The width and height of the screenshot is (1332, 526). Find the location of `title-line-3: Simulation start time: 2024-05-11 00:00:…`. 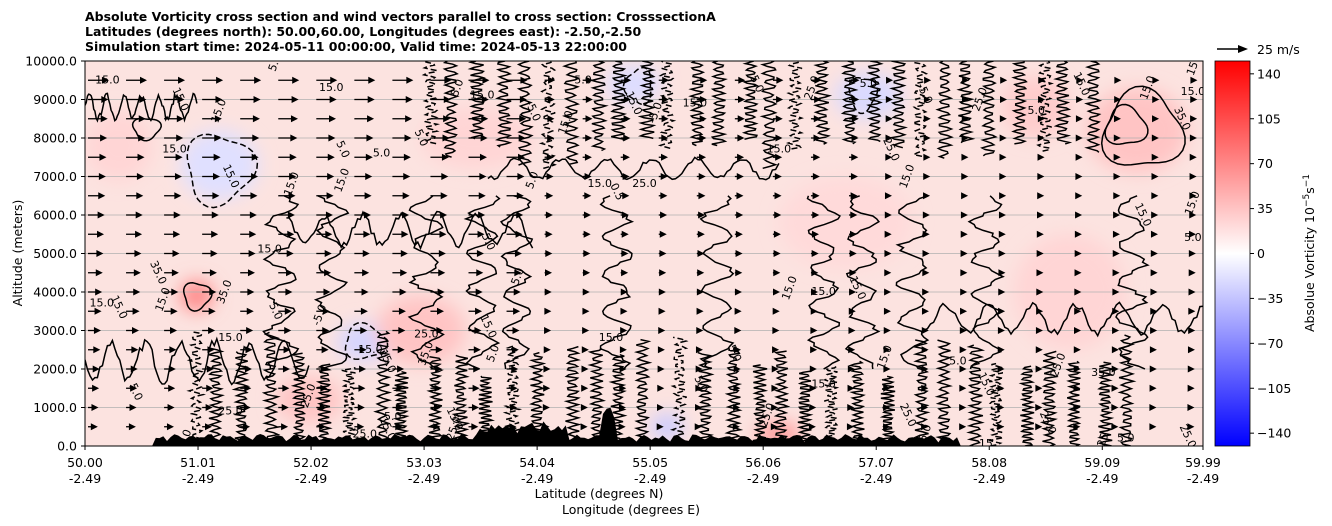

title-line-3: Simulation start time: 2024-05-11 00:00:… is located at coordinates (356, 46).